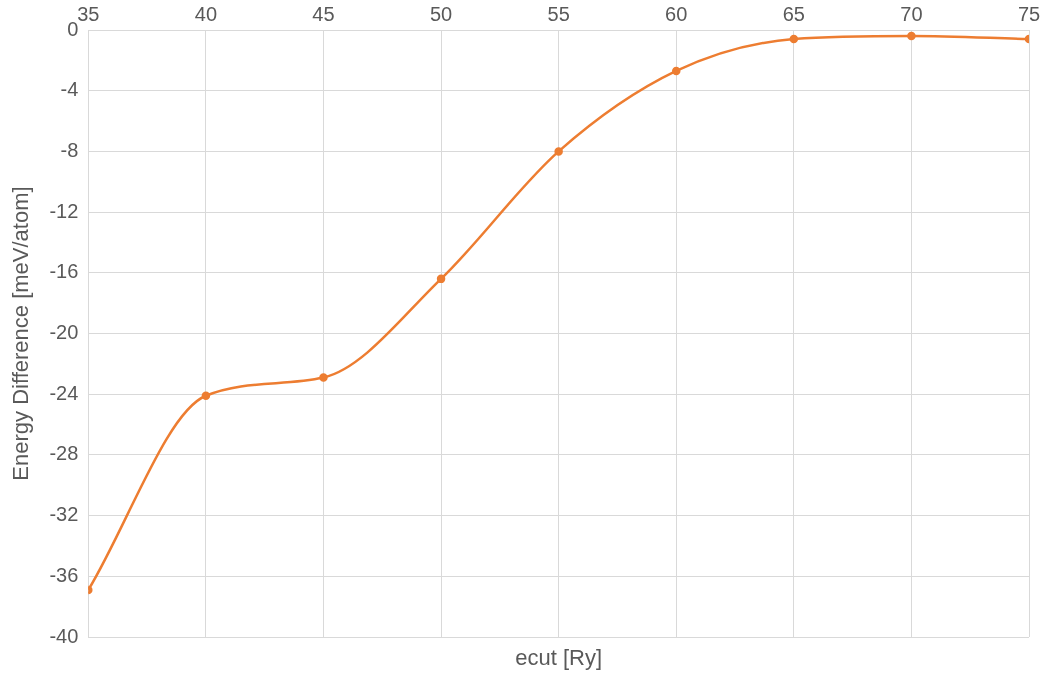  What do you see at coordinates (21, 333) in the screenshot?
I see `y-axis-title: Energy Difference [meV/atom]` at bounding box center [21, 333].